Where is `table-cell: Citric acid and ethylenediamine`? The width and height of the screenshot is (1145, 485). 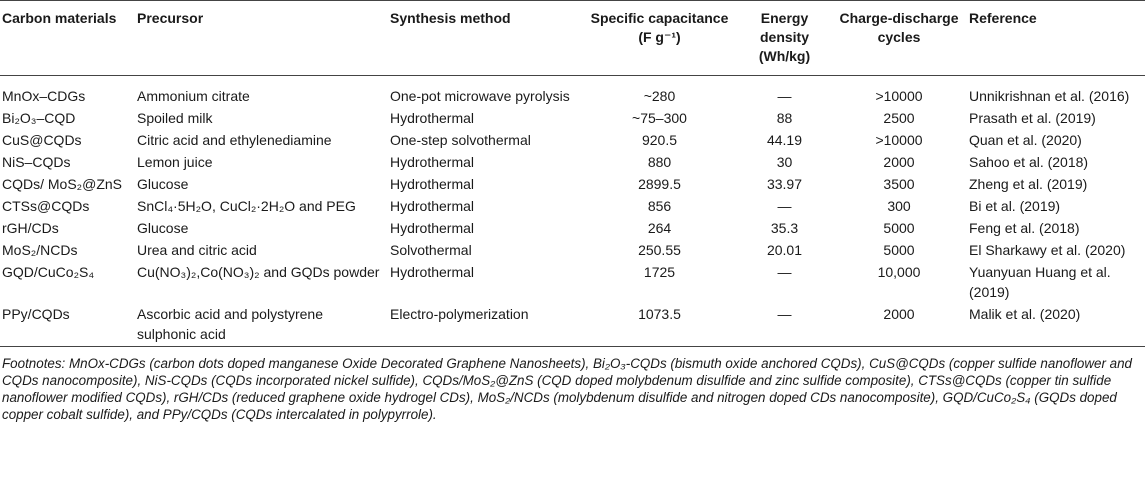
table-cell: Citric acid and ethylenediamine is located at coordinates (234, 140).